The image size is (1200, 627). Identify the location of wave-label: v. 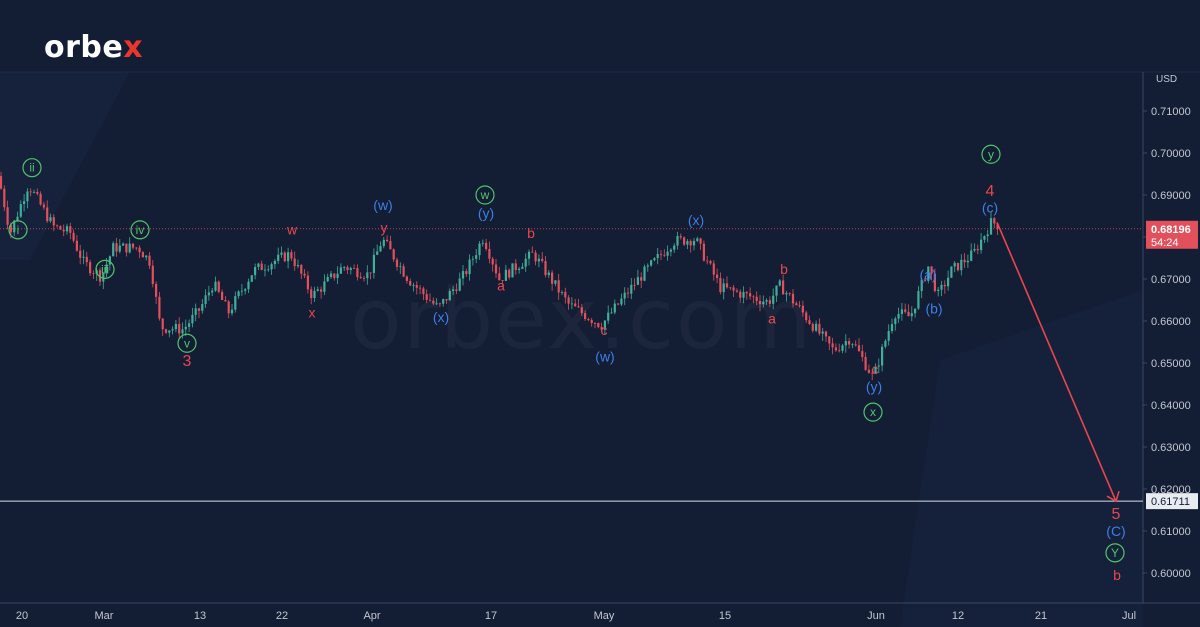
(187, 343).